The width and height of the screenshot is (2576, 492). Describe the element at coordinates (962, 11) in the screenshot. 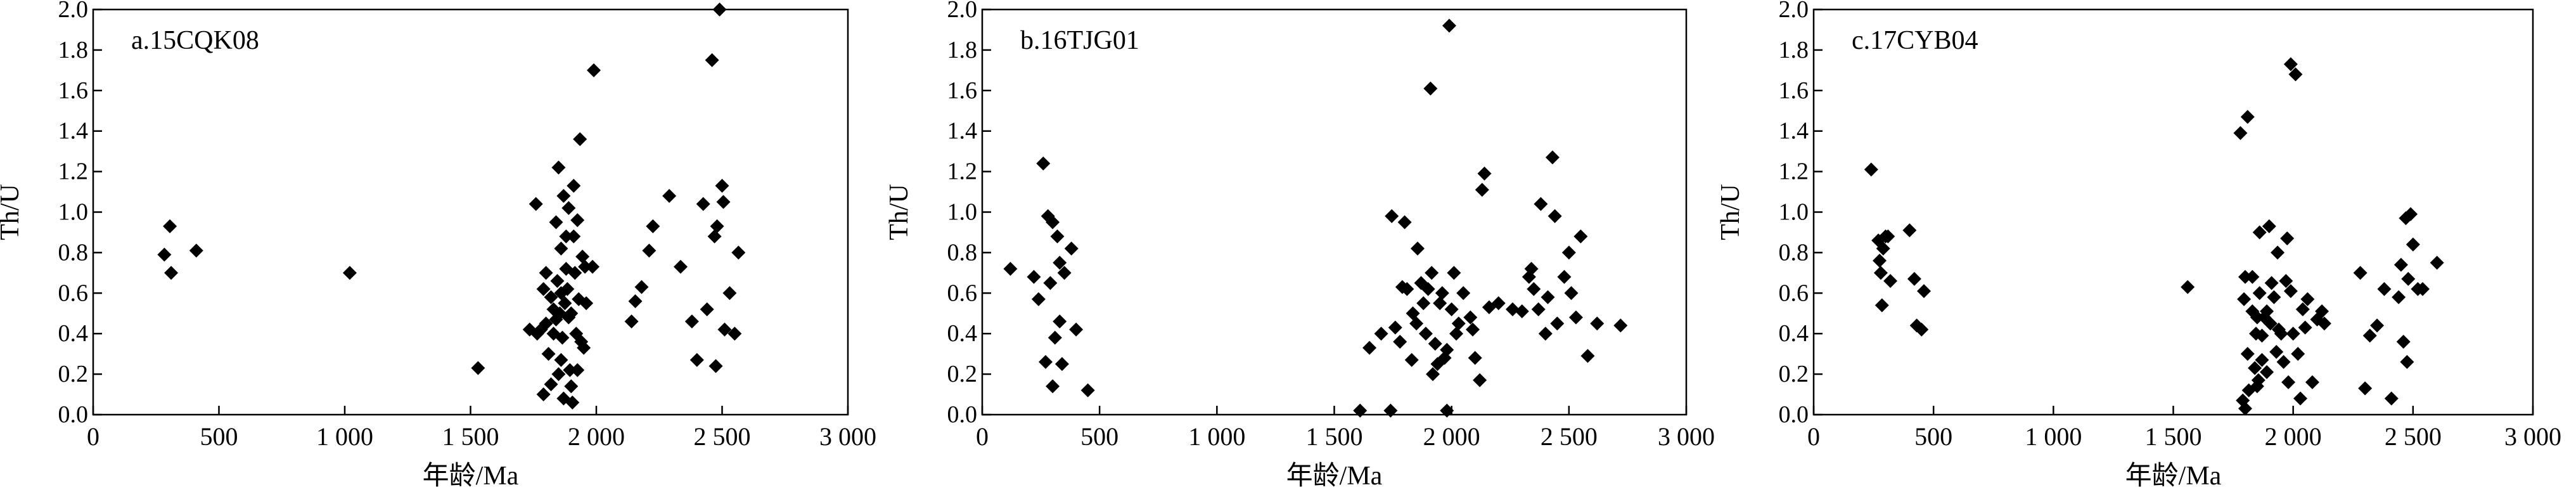

I see `y-tick-label: 2.0` at that location.